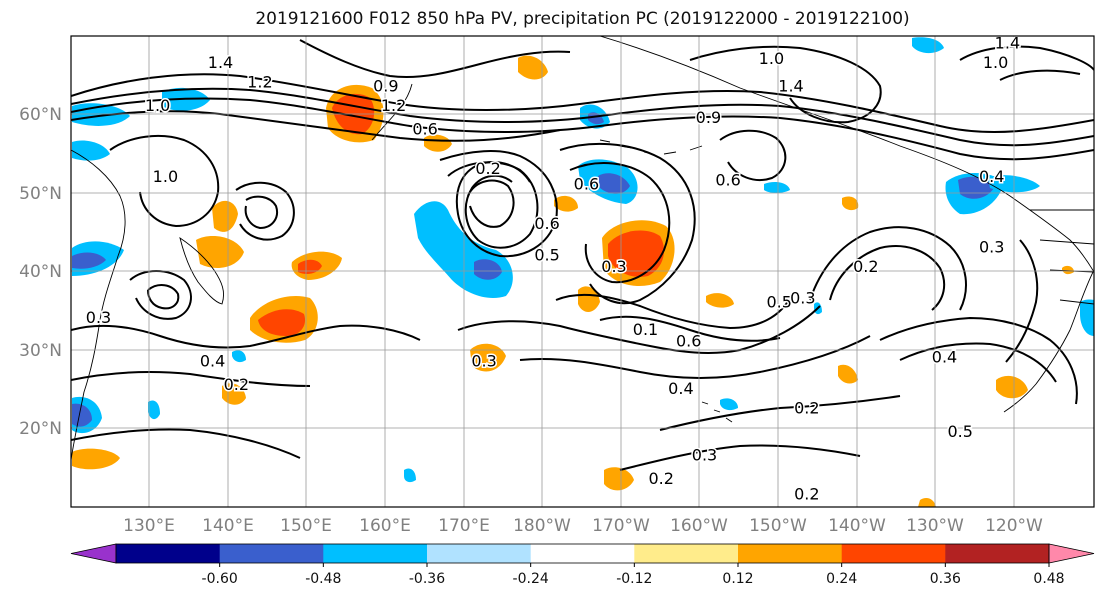 This screenshot has height=601, width=1105. Describe the element at coordinates (424, 129) in the screenshot. I see `contour-label: 0.6` at that location.